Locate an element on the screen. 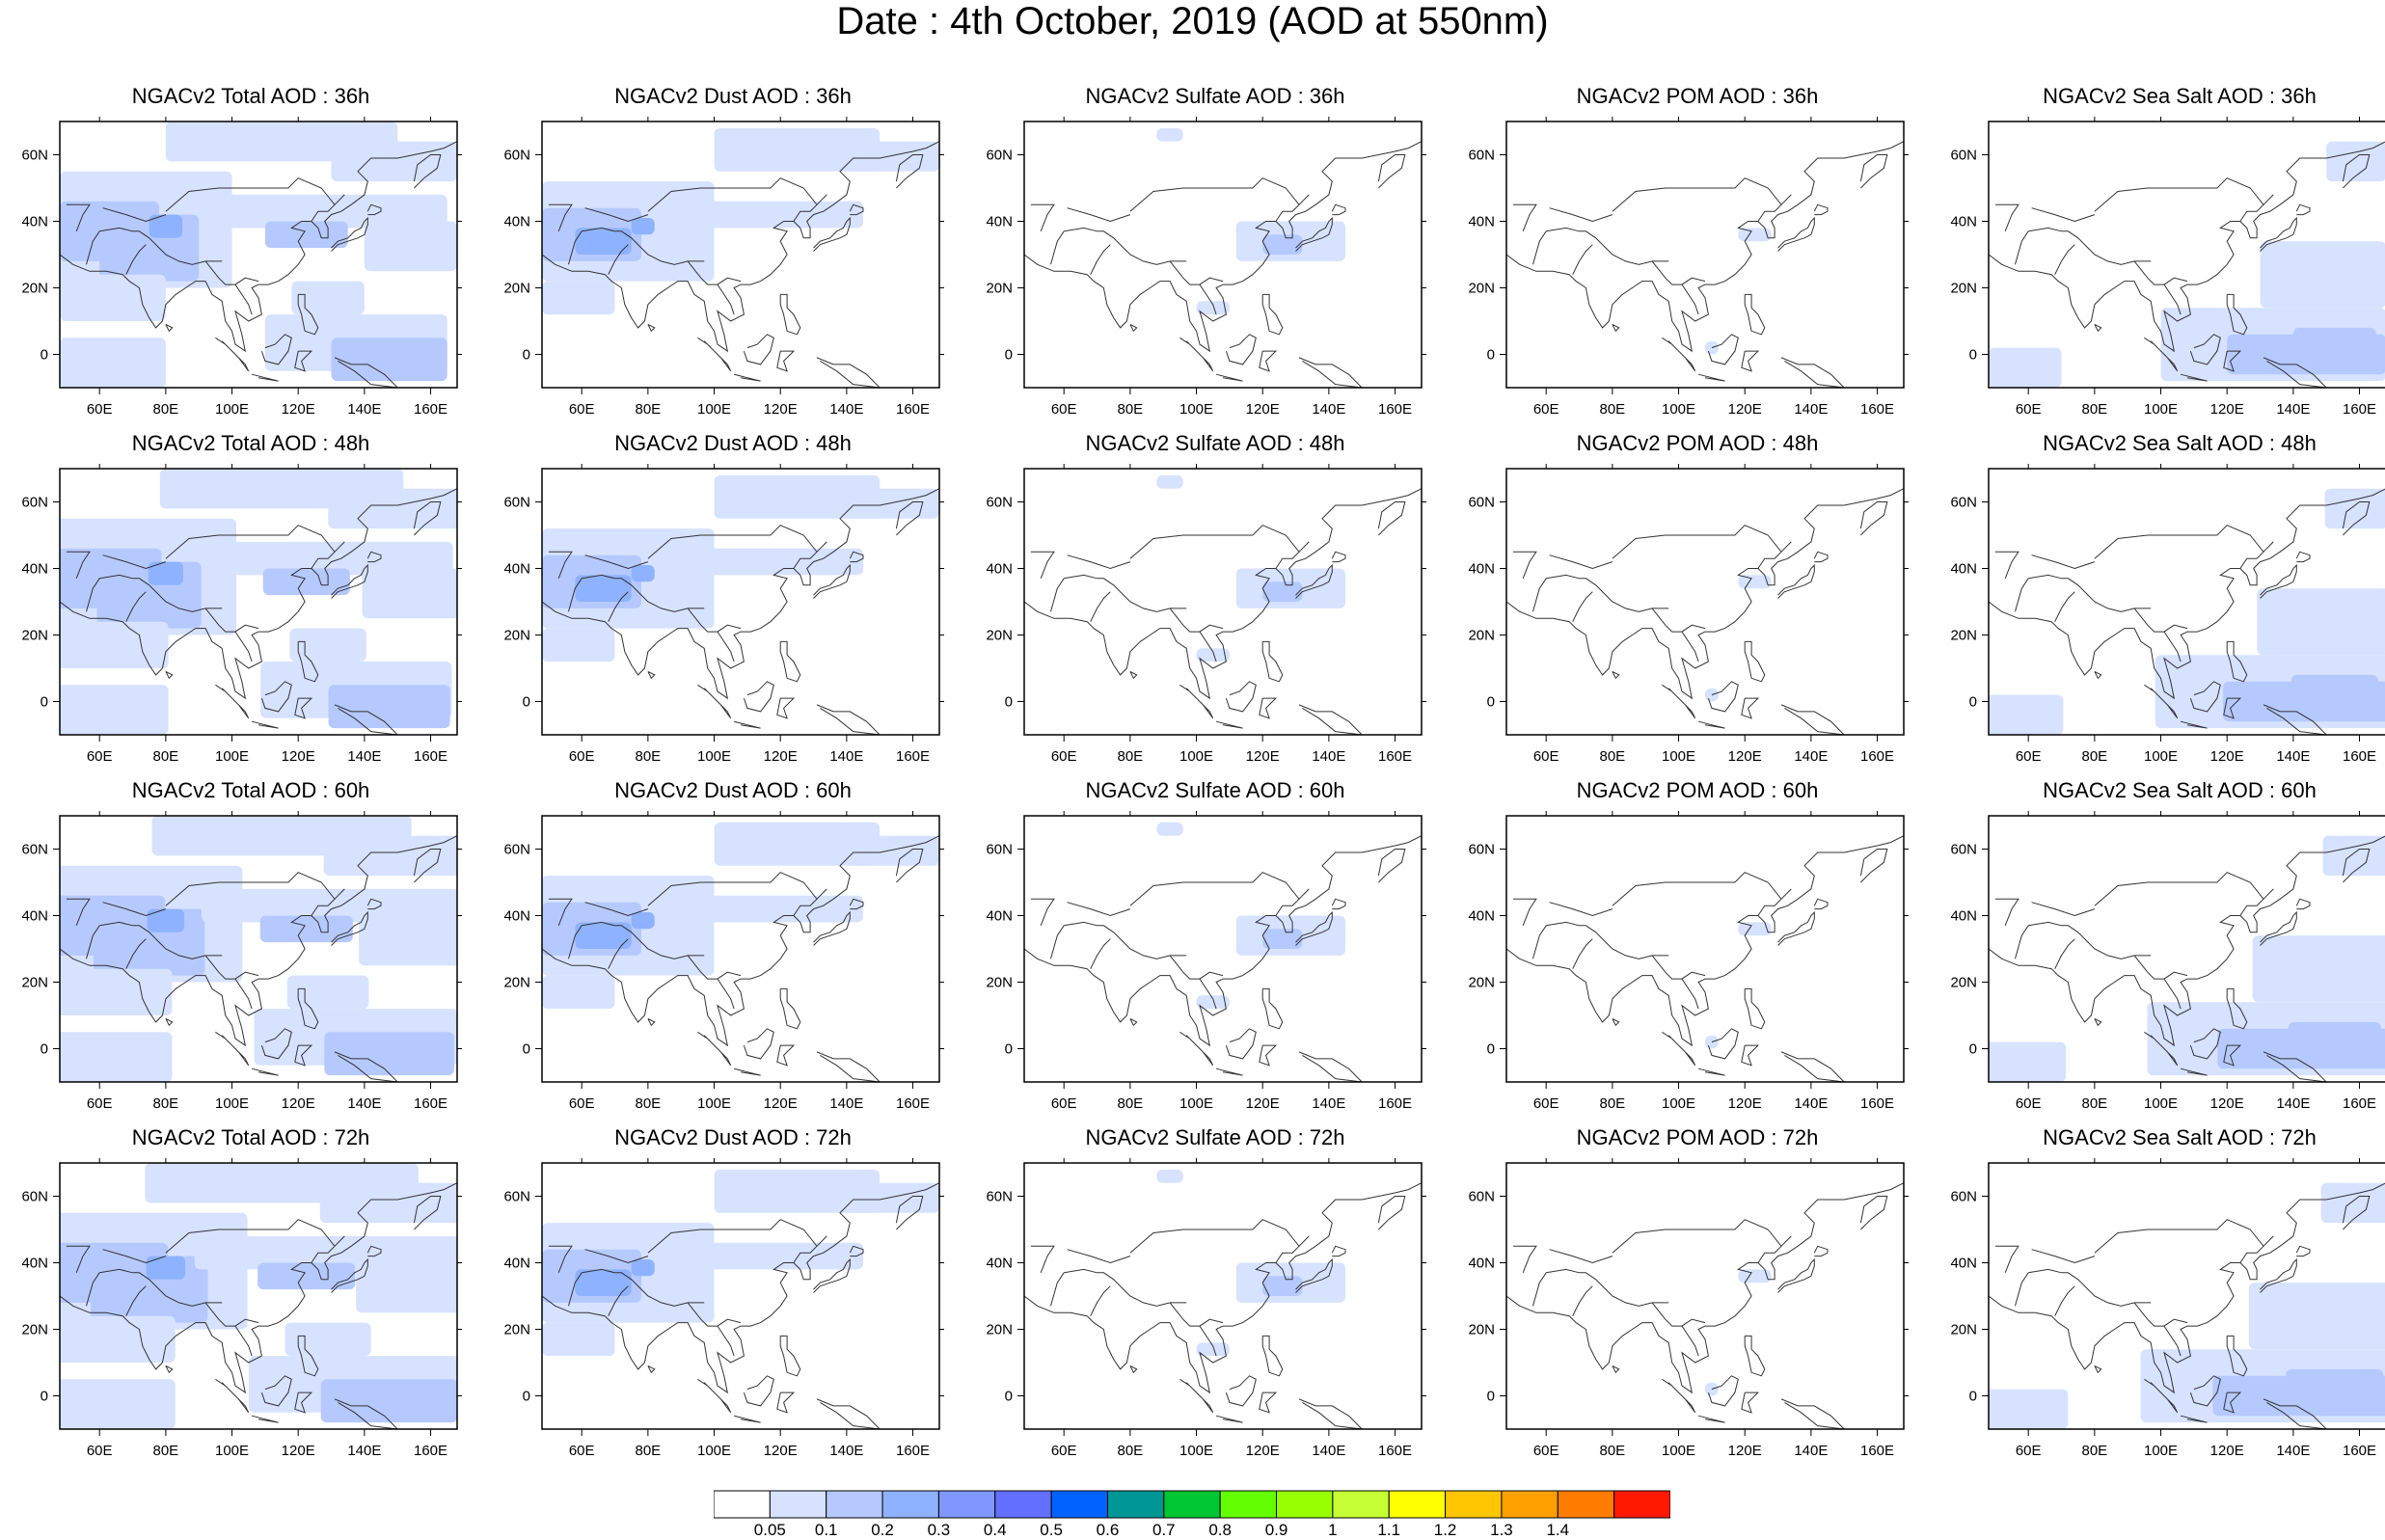 This screenshot has width=2385, height=1540. colorbar-label: 1 is located at coordinates (1333, 1530).